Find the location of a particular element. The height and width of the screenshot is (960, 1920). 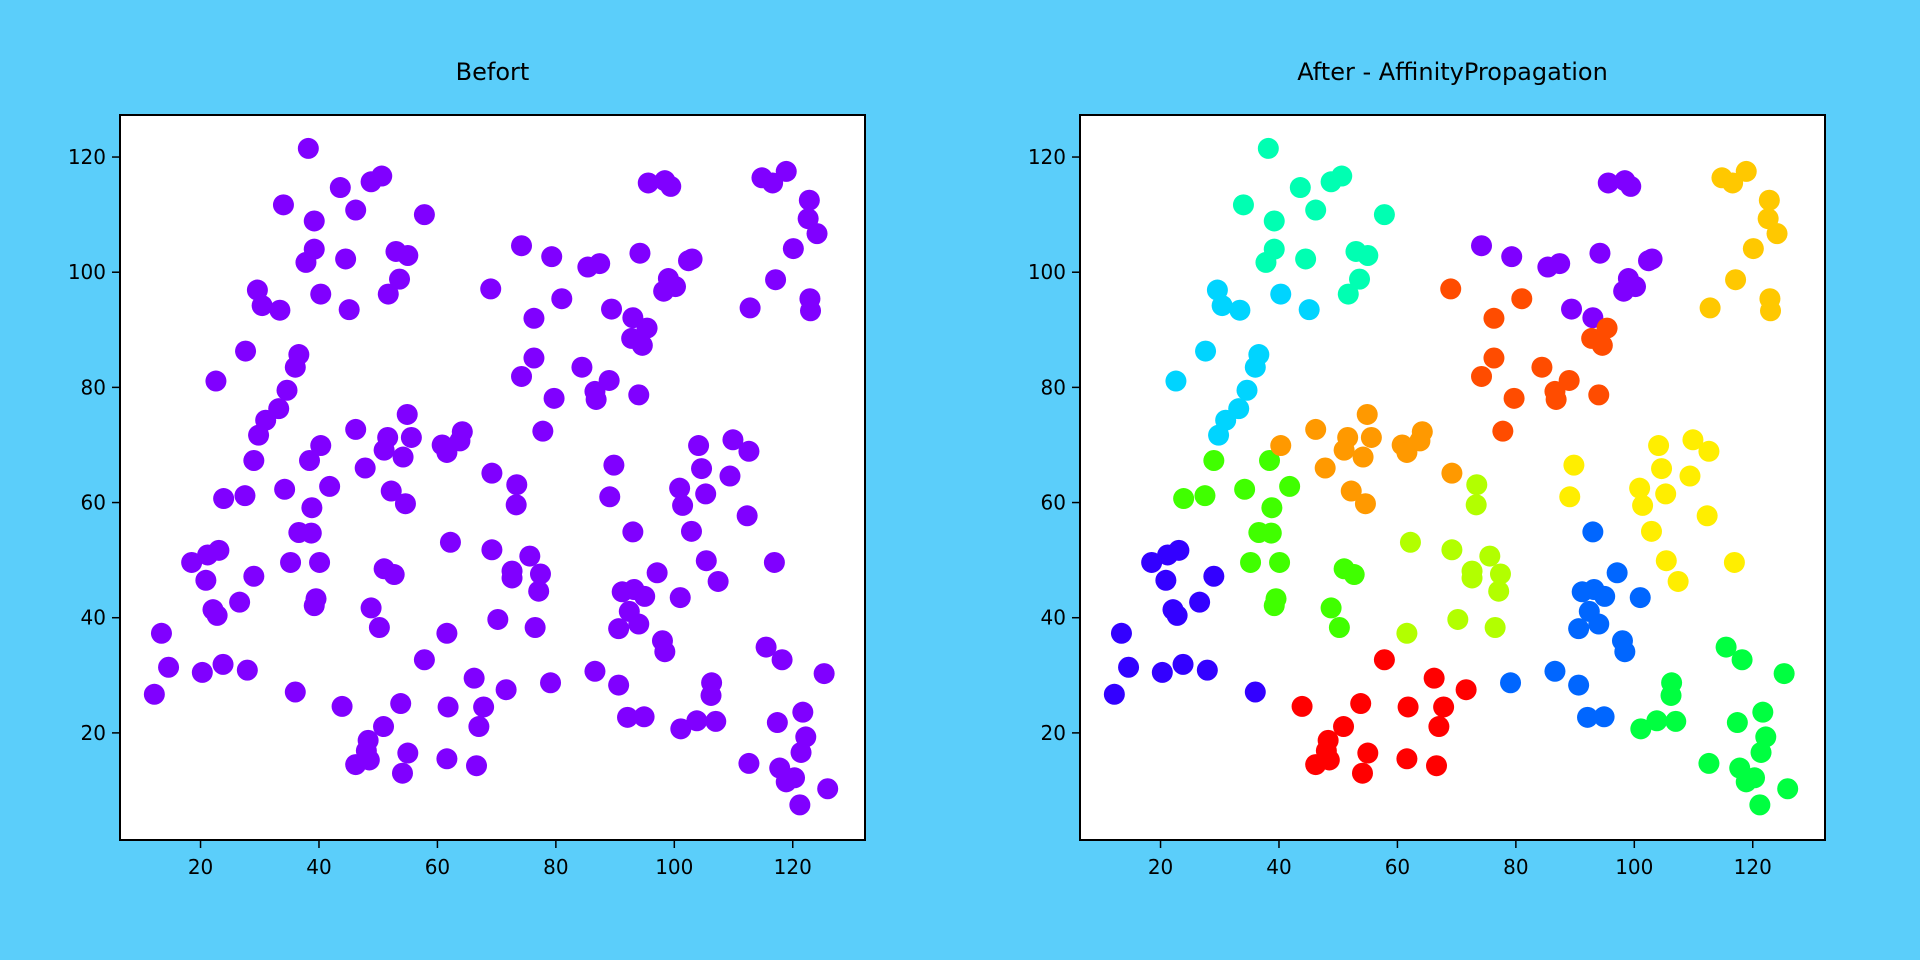

y-tick-label: 60 is located at coordinates (93, 503).